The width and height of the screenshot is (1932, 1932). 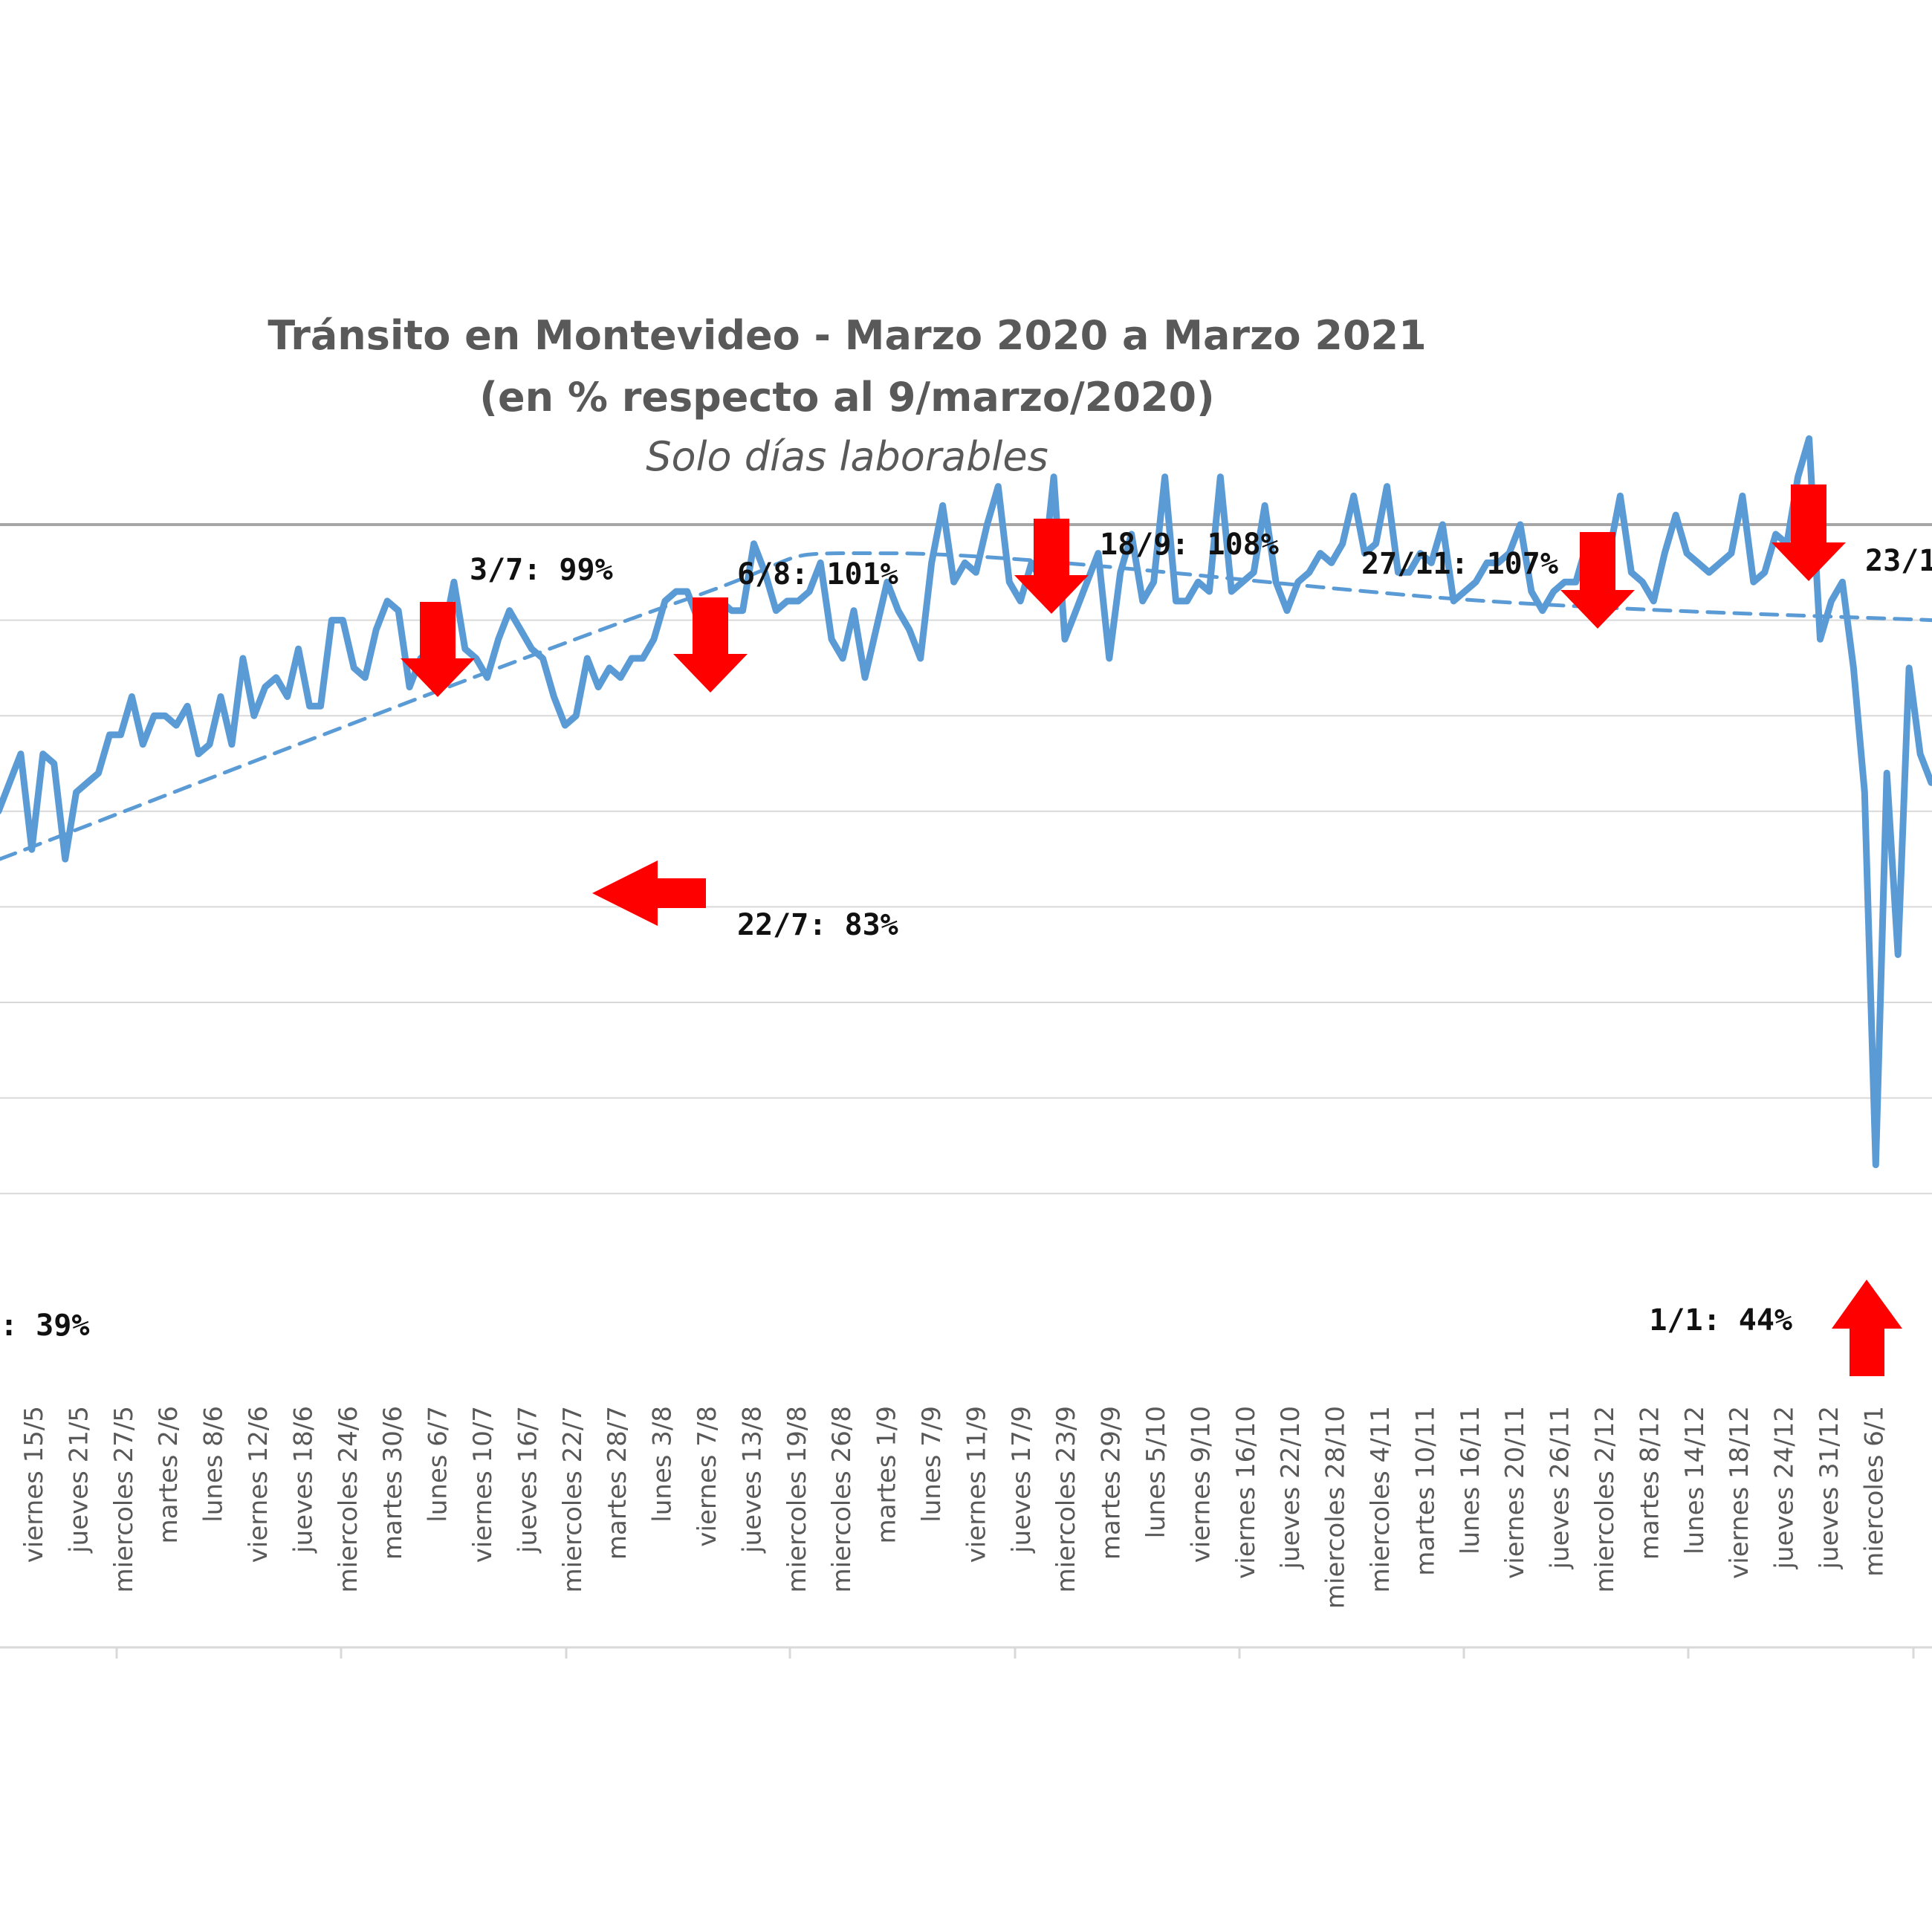 I want to click on x-tick-label: jueves 16/7, so click(x=527, y=1480).